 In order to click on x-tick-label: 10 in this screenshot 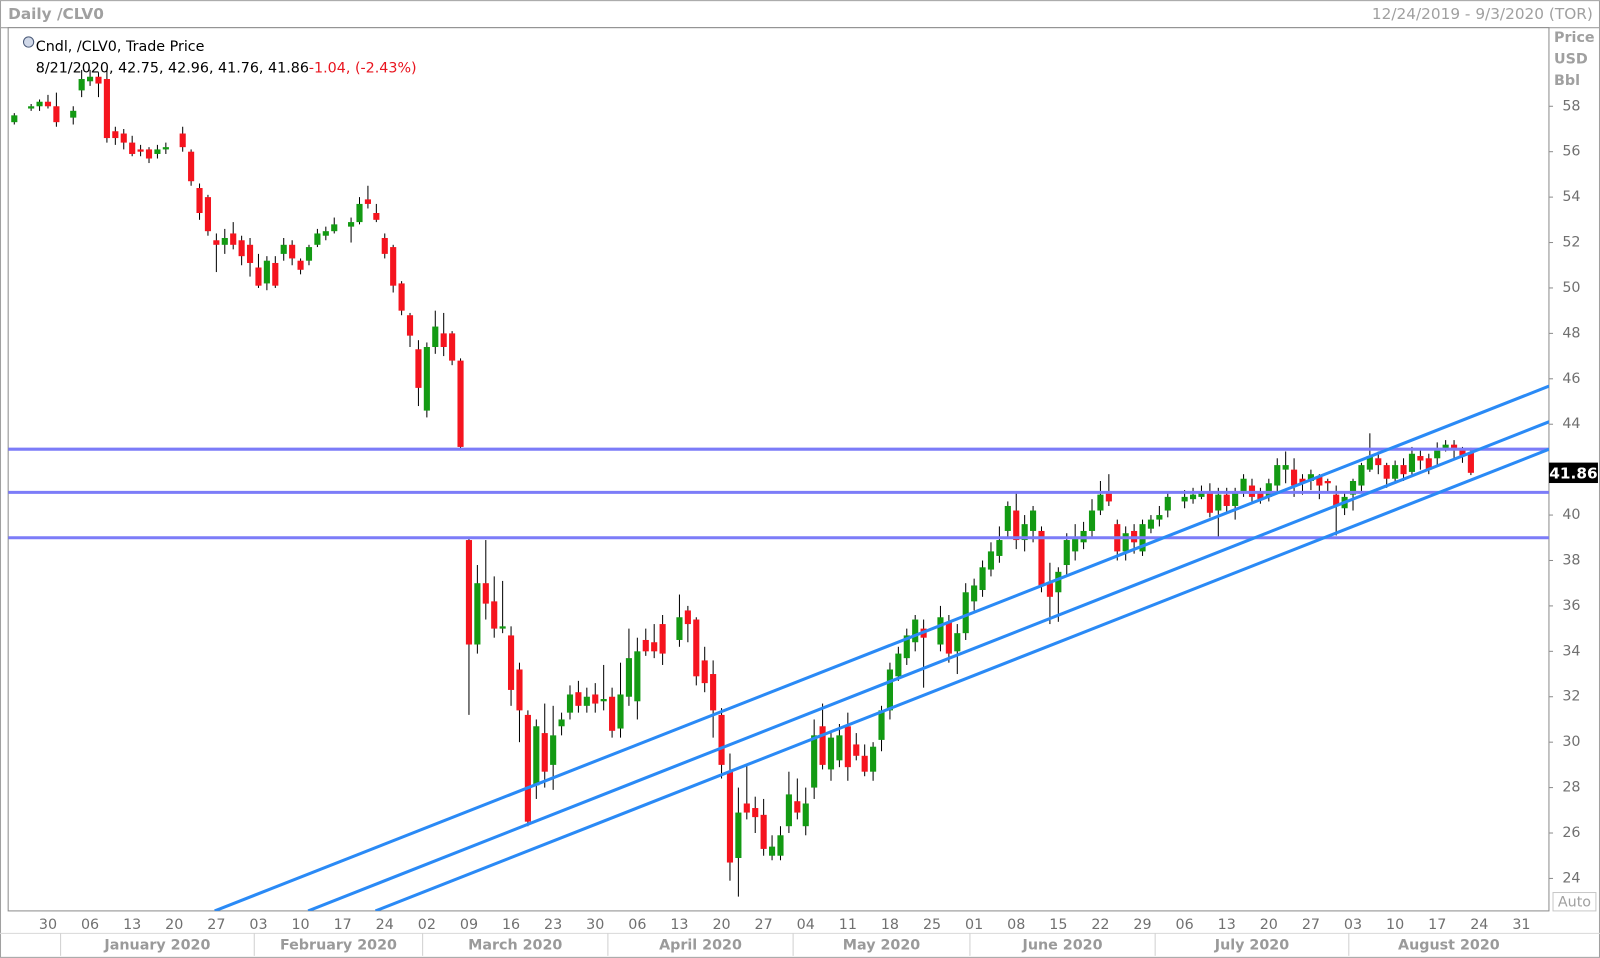, I will do `click(1395, 925)`.